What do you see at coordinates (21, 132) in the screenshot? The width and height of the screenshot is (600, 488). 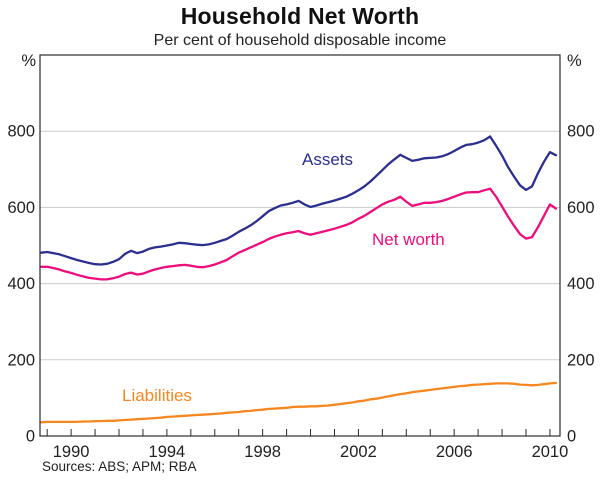 I see `y-tick-label-left-800: 800` at bounding box center [21, 132].